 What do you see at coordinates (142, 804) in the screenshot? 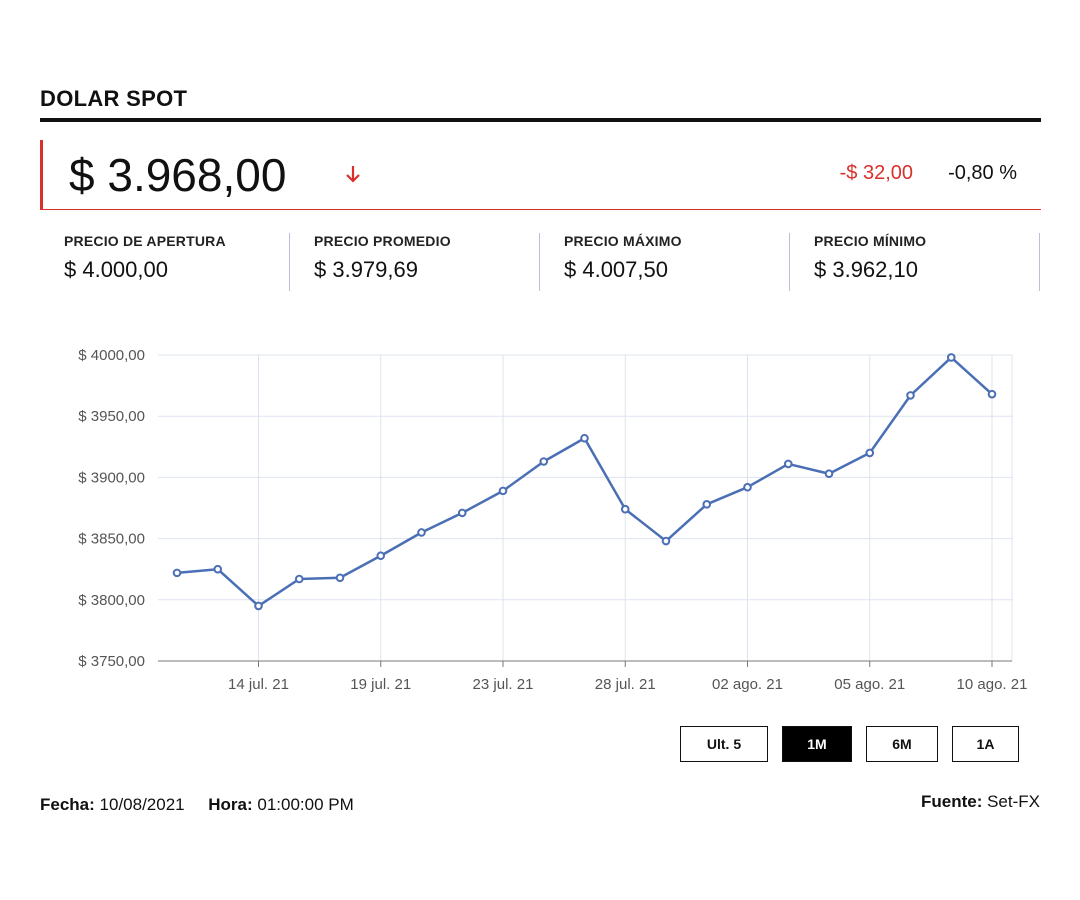
I see `date-value: 10/08/2021` at bounding box center [142, 804].